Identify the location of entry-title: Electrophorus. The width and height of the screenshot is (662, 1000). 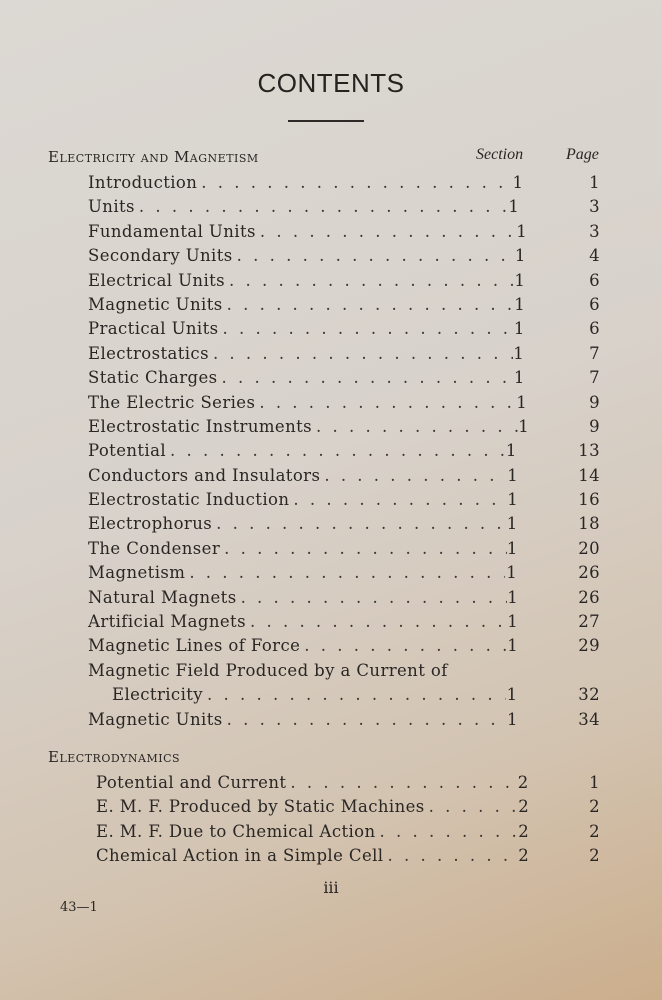
(150, 524).